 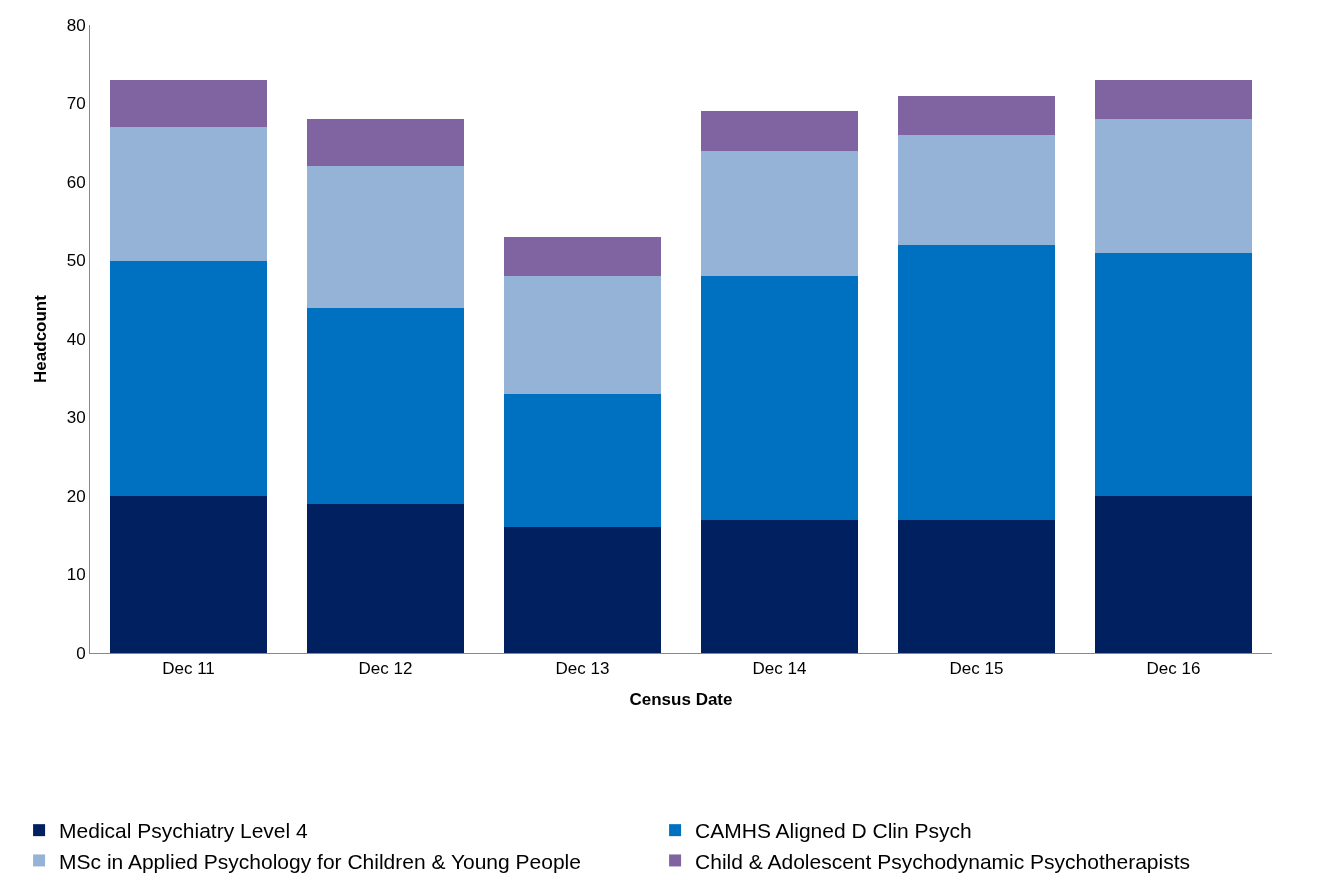 What do you see at coordinates (833, 831) in the screenshot?
I see `legend-label: CAMHS Aligned D Clin Psych` at bounding box center [833, 831].